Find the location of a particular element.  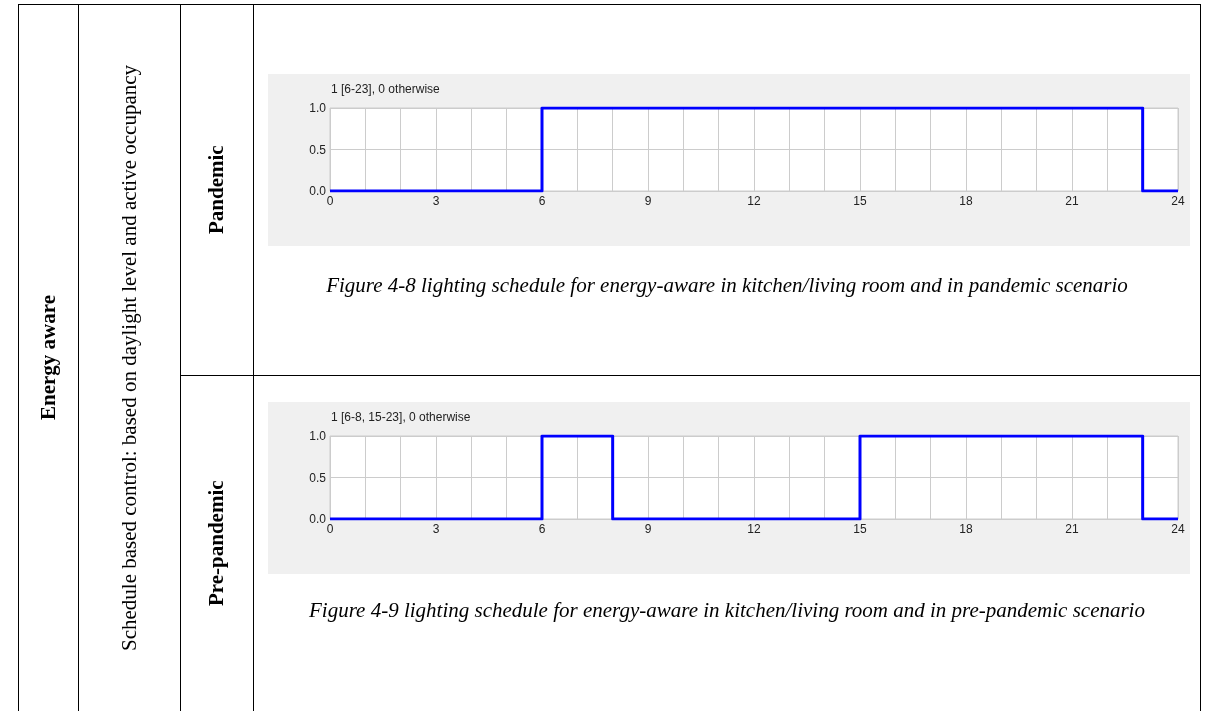

text: Pandemic is located at coordinates (216, 190).